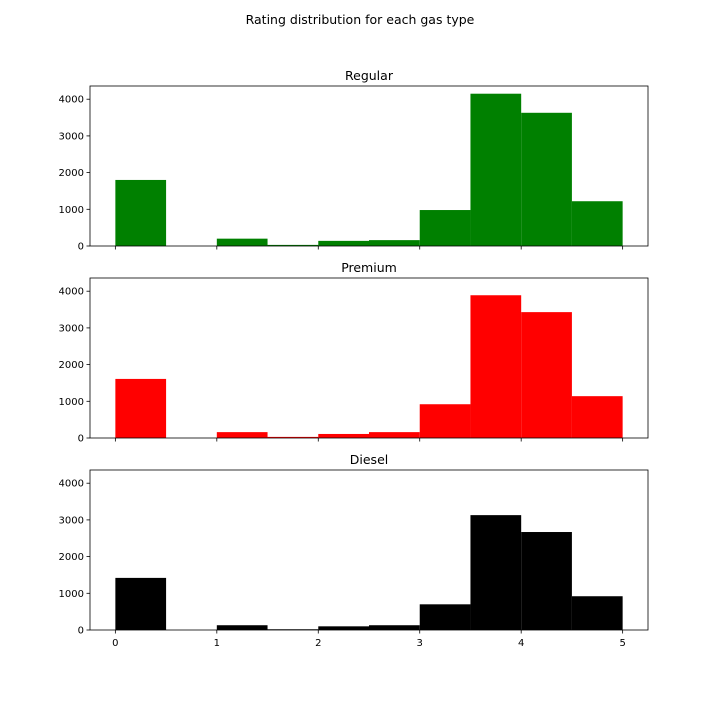 This screenshot has width=720, height=720. What do you see at coordinates (360, 19) in the screenshot?
I see `figure-suptitle: Rating distribution for each gas type` at bounding box center [360, 19].